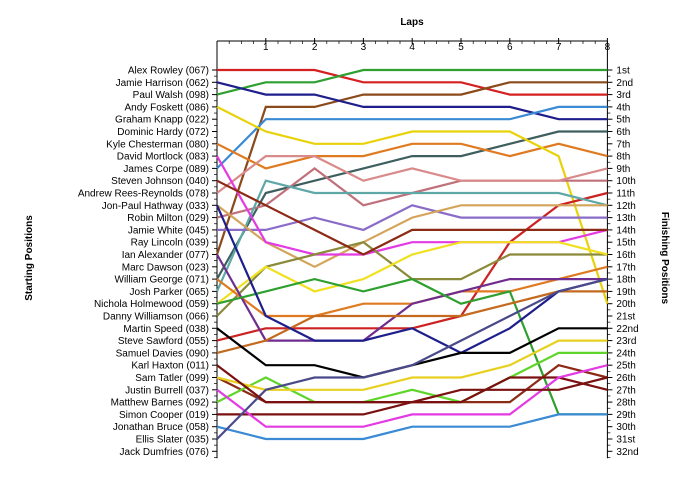 The image size is (700, 480). I want to click on finish-label: 31st, so click(625, 440).